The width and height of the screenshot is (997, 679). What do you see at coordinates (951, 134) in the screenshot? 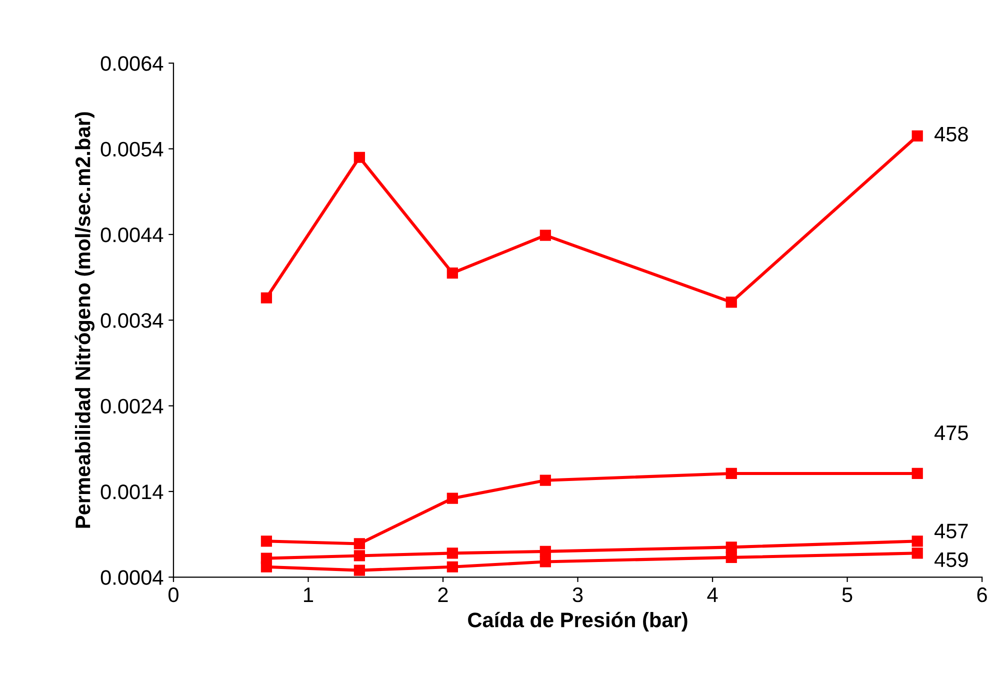
I see `series-label: 458` at bounding box center [951, 134].